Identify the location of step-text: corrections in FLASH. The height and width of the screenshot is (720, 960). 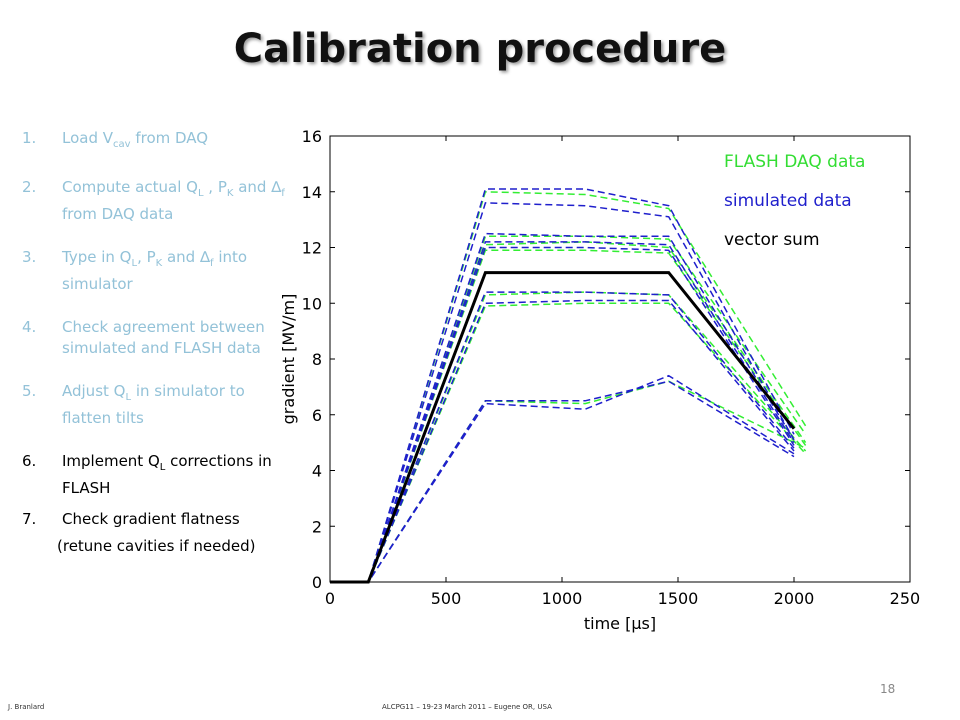
(167, 474).